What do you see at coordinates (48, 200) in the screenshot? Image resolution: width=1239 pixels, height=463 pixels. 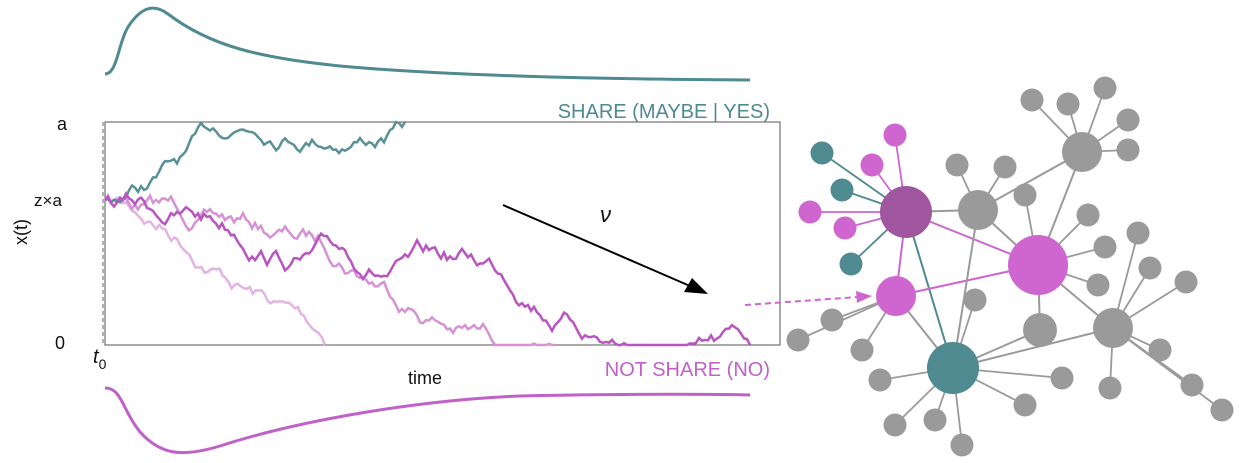 I see `start-point: z×a` at bounding box center [48, 200].